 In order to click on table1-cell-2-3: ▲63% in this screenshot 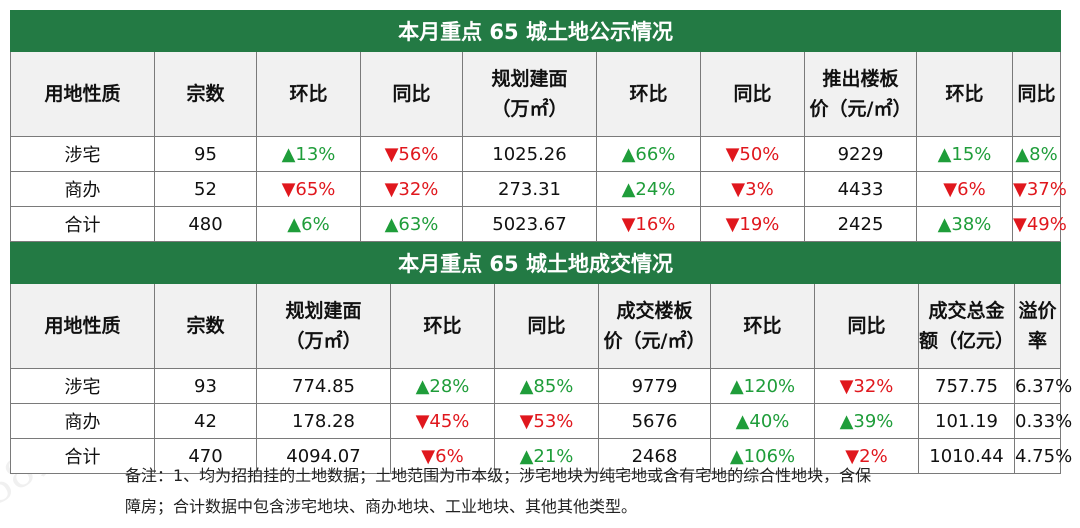, I will do `click(411, 224)`.